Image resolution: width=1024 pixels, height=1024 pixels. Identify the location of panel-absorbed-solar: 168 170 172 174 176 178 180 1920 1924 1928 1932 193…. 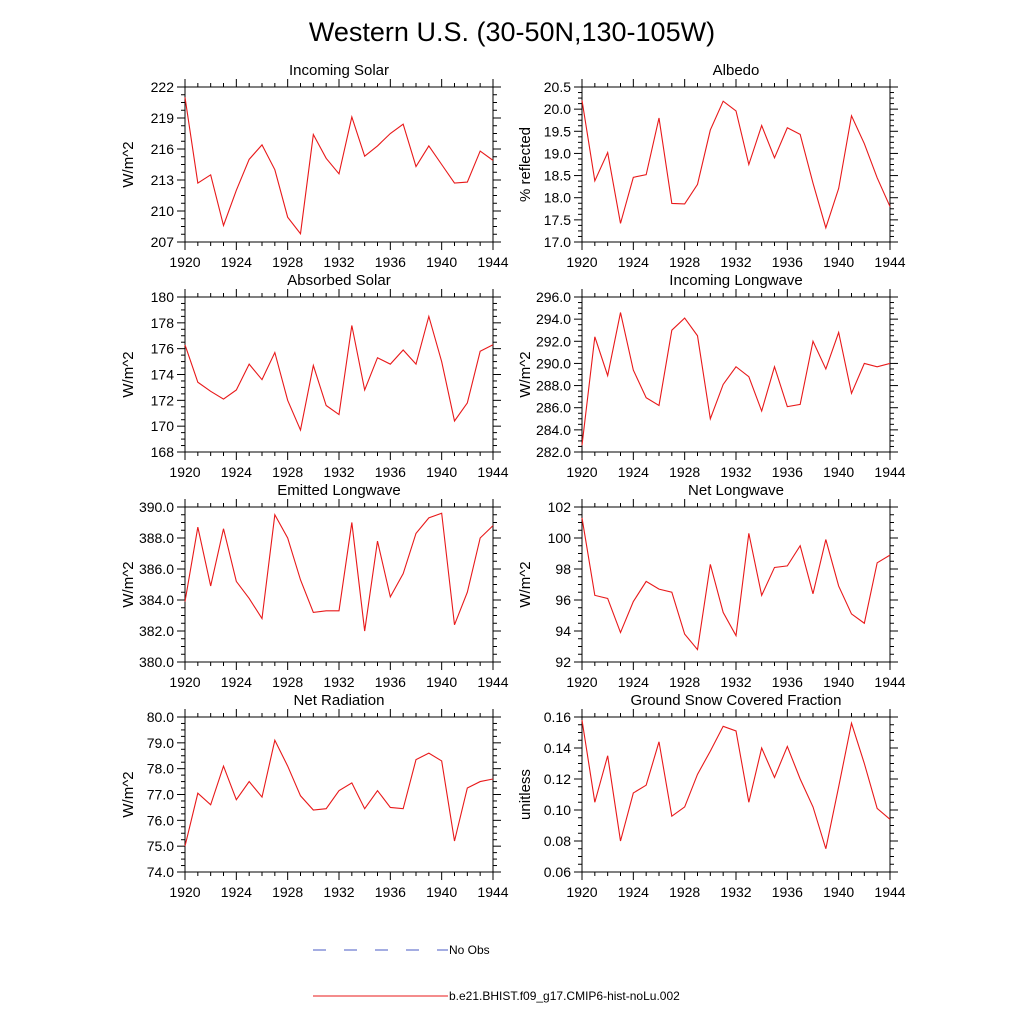
(314, 376).